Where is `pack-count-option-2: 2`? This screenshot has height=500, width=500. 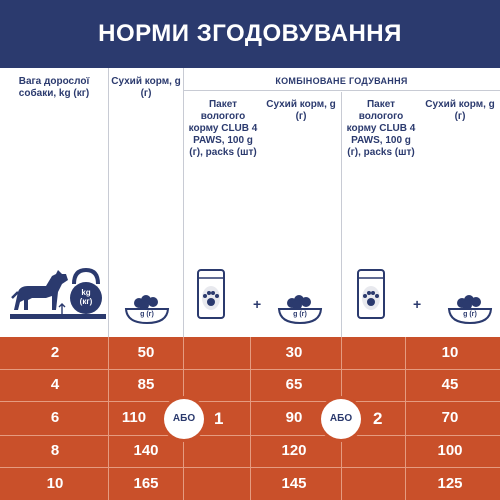
pack-count-option-2: 2 is located at coordinates (378, 418).